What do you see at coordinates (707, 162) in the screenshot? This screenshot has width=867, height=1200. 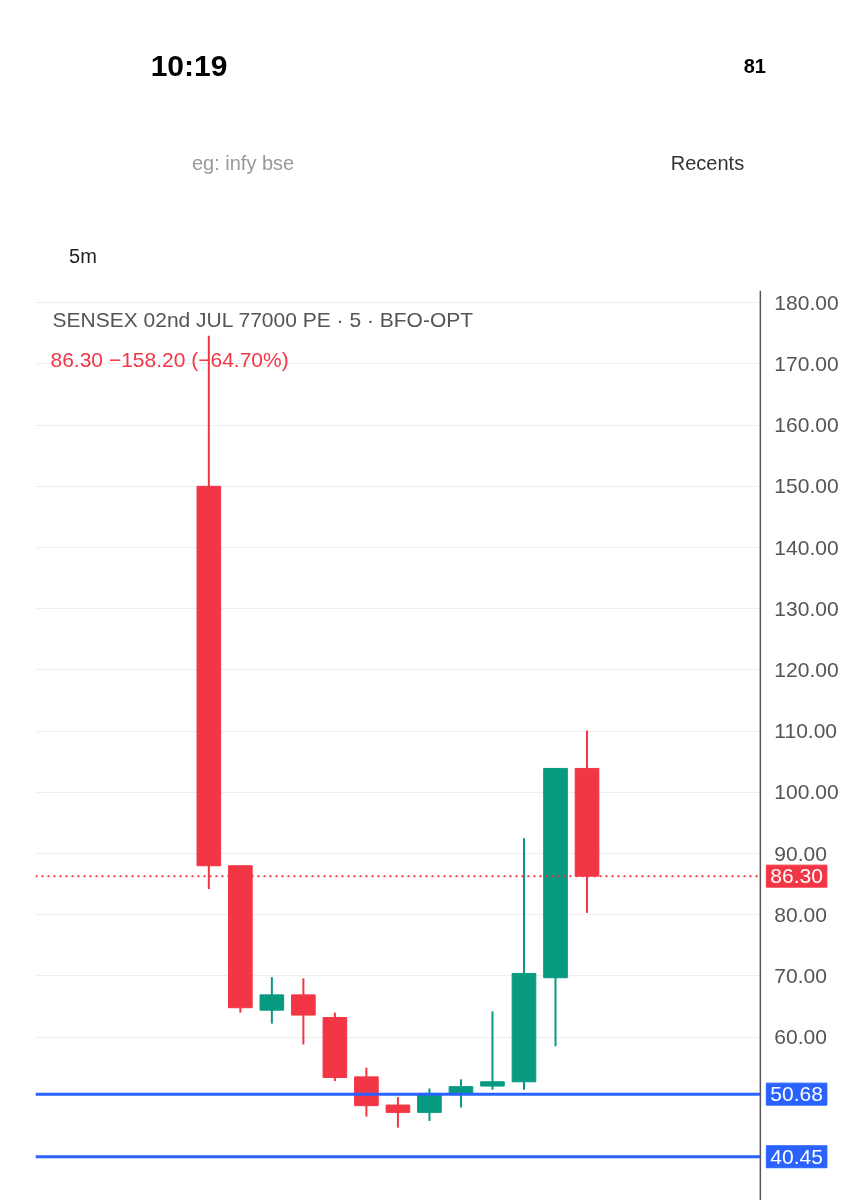 I see `text: Recents` at bounding box center [707, 162].